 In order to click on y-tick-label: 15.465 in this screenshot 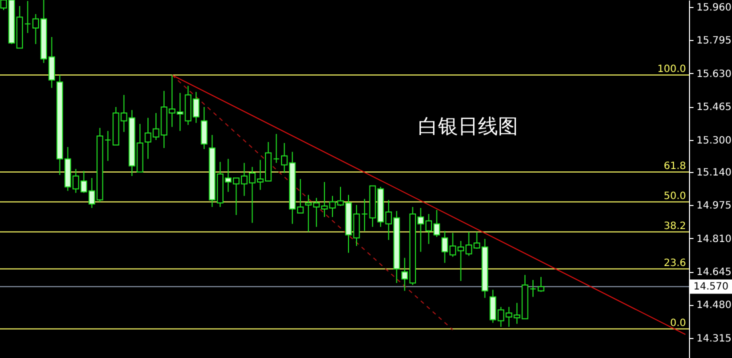, I will do `click(714, 108)`.